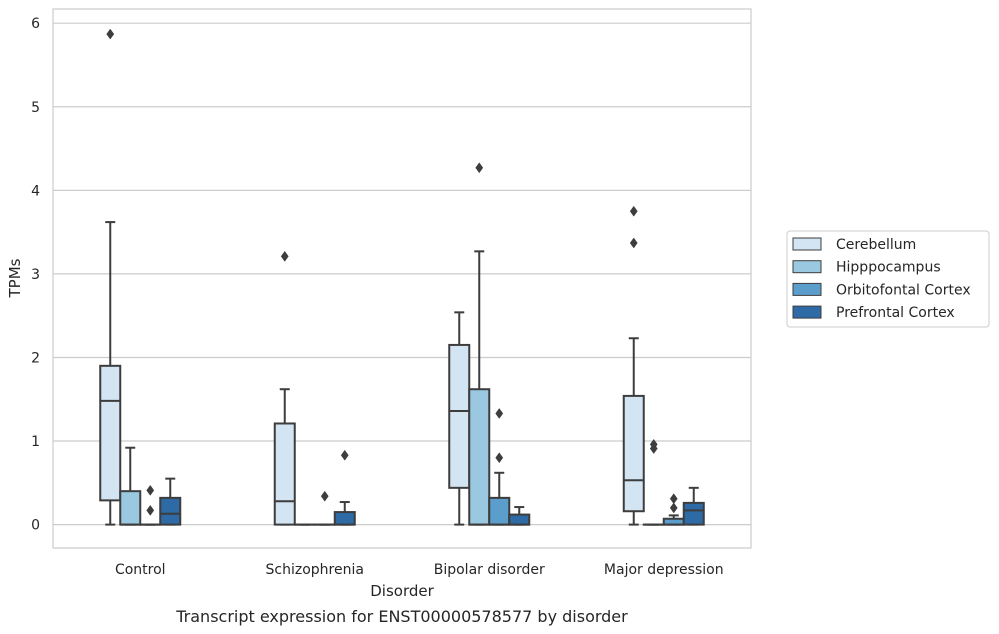 This screenshot has height=634, width=999. I want to click on y-tick-label: 2, so click(35, 358).